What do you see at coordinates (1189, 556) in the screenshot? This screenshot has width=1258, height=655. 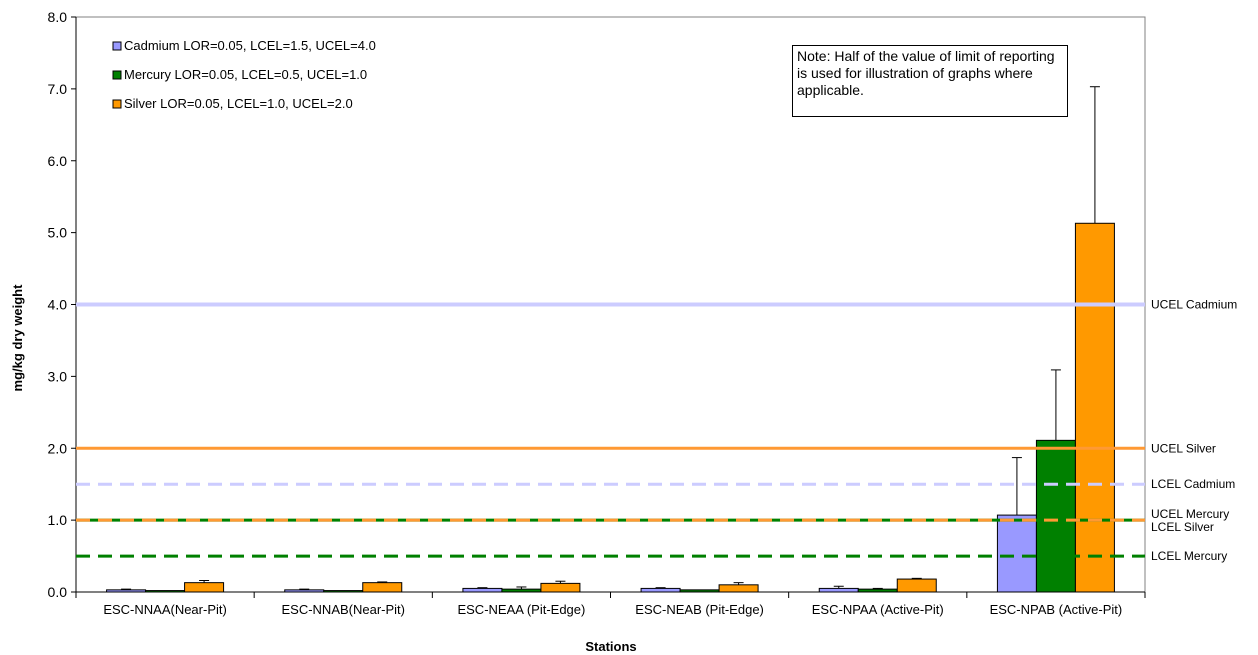 I see `reference-line-label: LCEL Mercury` at bounding box center [1189, 556].